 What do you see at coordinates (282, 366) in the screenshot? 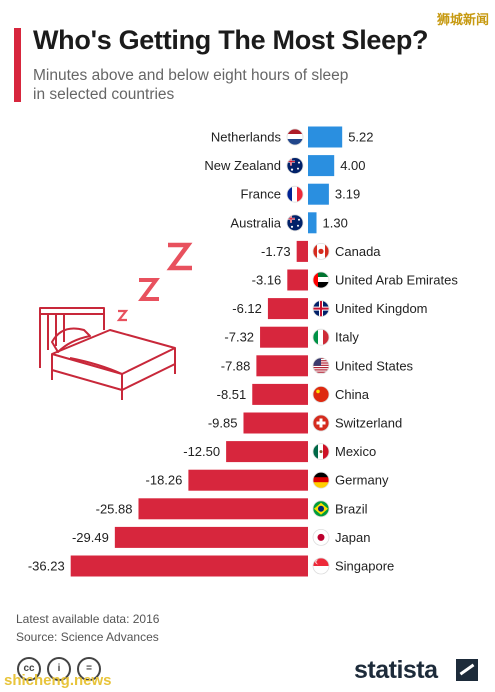
I see `bar-united-states` at bounding box center [282, 366].